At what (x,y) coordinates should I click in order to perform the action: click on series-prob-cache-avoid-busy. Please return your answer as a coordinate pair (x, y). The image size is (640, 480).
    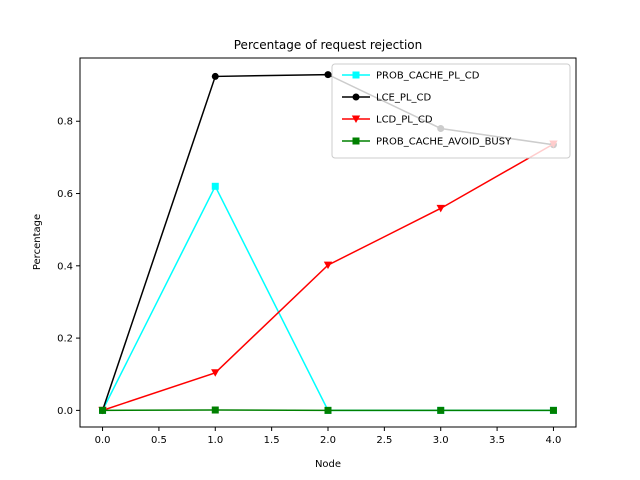
    Looking at the image, I should click on (328, 410).